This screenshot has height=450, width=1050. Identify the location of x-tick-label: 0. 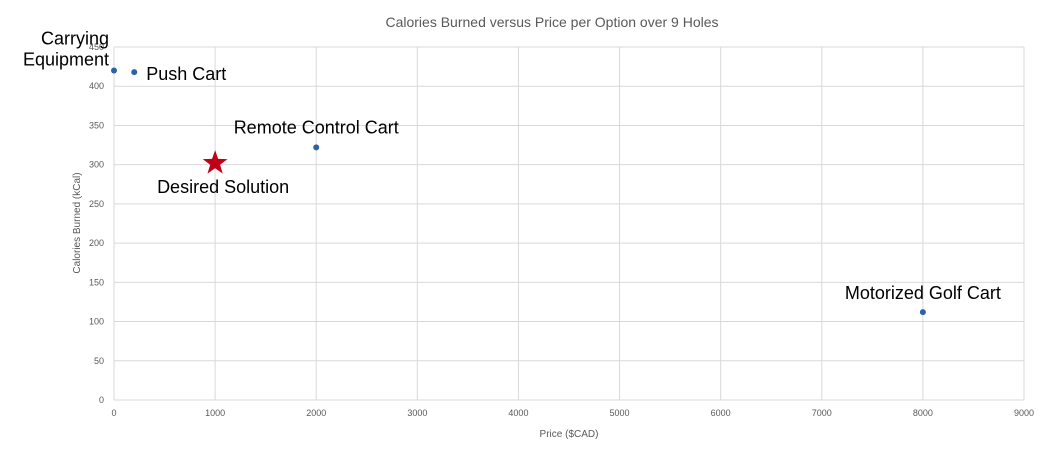
(113, 413).